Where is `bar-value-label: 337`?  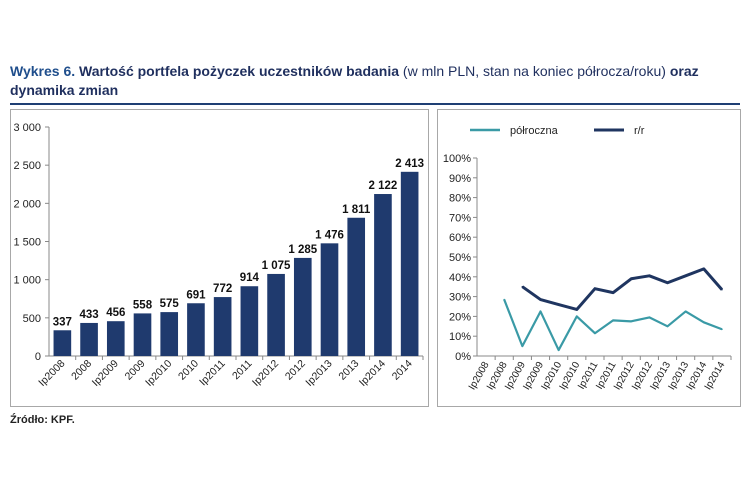 bar-value-label: 337 is located at coordinates (62, 322).